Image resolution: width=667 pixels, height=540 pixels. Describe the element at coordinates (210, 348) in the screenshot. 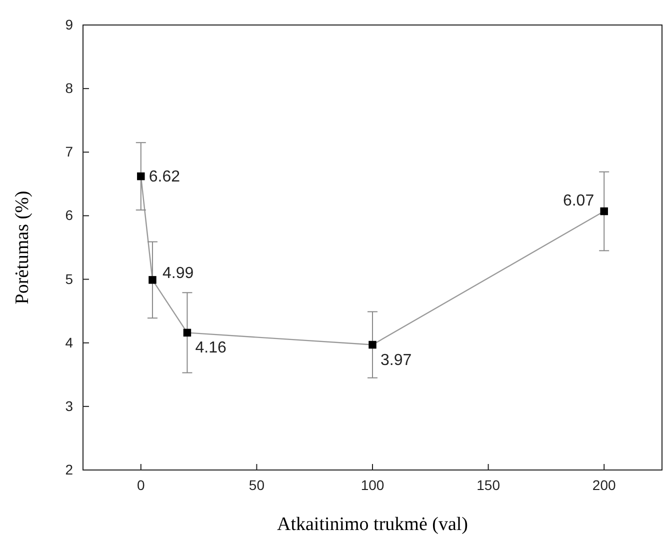

I see `data-label: 4.16` at that location.